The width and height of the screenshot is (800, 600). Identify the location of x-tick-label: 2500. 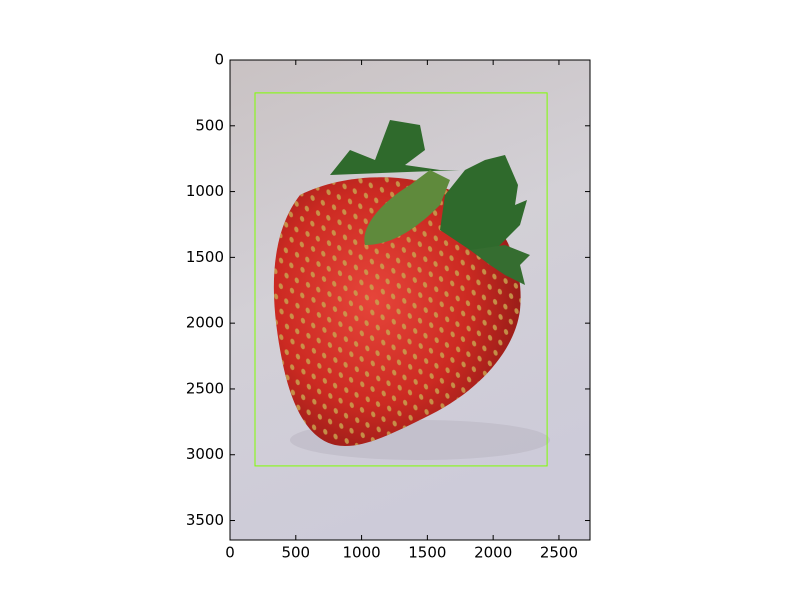
(559, 553).